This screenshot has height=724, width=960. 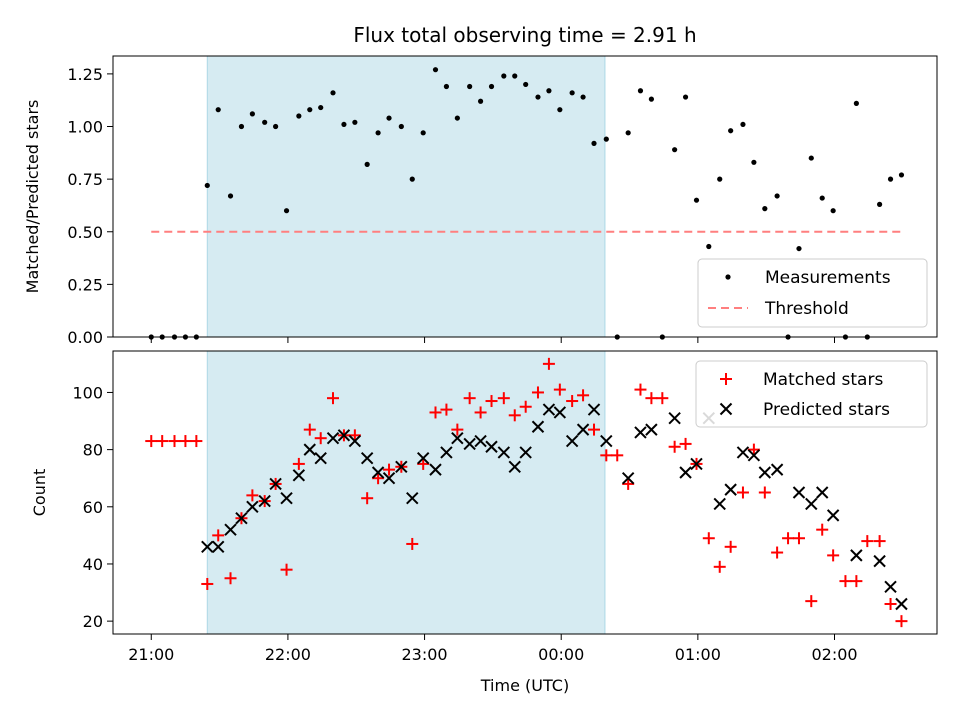 I want to click on top-y-tick-label: 0.50, so click(x=85, y=232).